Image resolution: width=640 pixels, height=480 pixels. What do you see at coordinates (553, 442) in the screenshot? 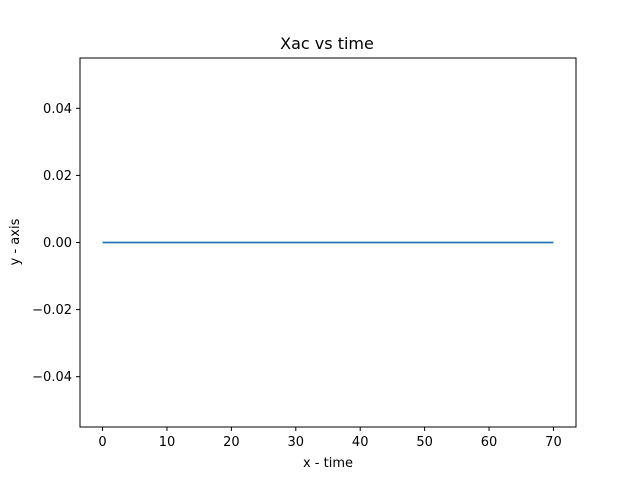
I see `x-tick-label: 70` at bounding box center [553, 442].